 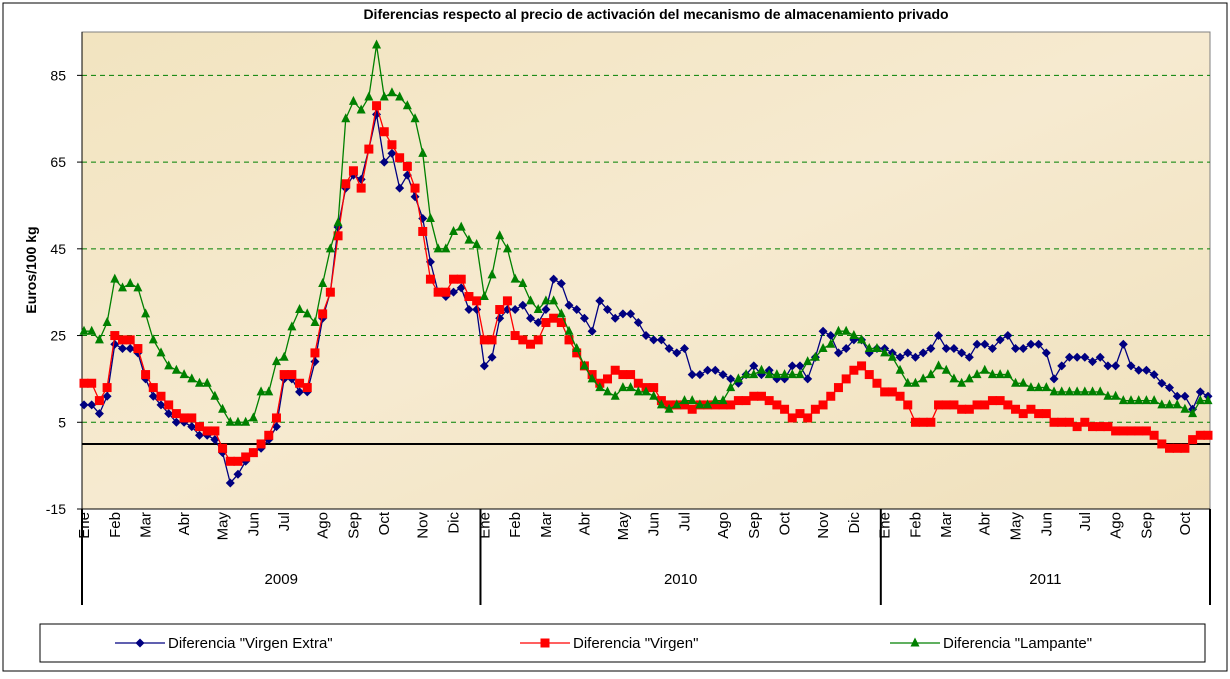 I want to click on x-tick-label: May, so click(x=1016, y=526).